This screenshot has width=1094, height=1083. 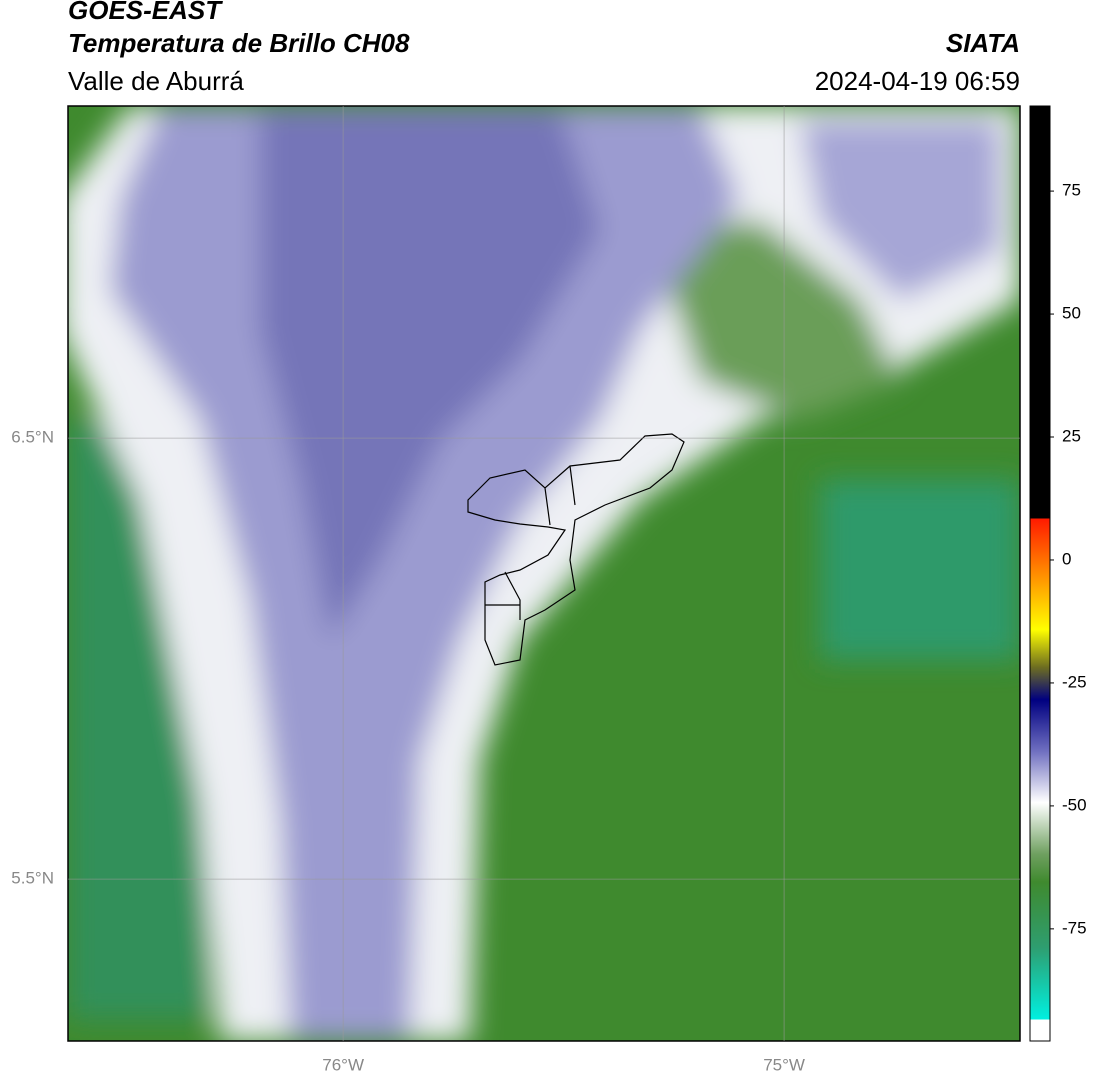 What do you see at coordinates (784, 1064) in the screenshot?
I see `x-tick-label: 75°W` at bounding box center [784, 1064].